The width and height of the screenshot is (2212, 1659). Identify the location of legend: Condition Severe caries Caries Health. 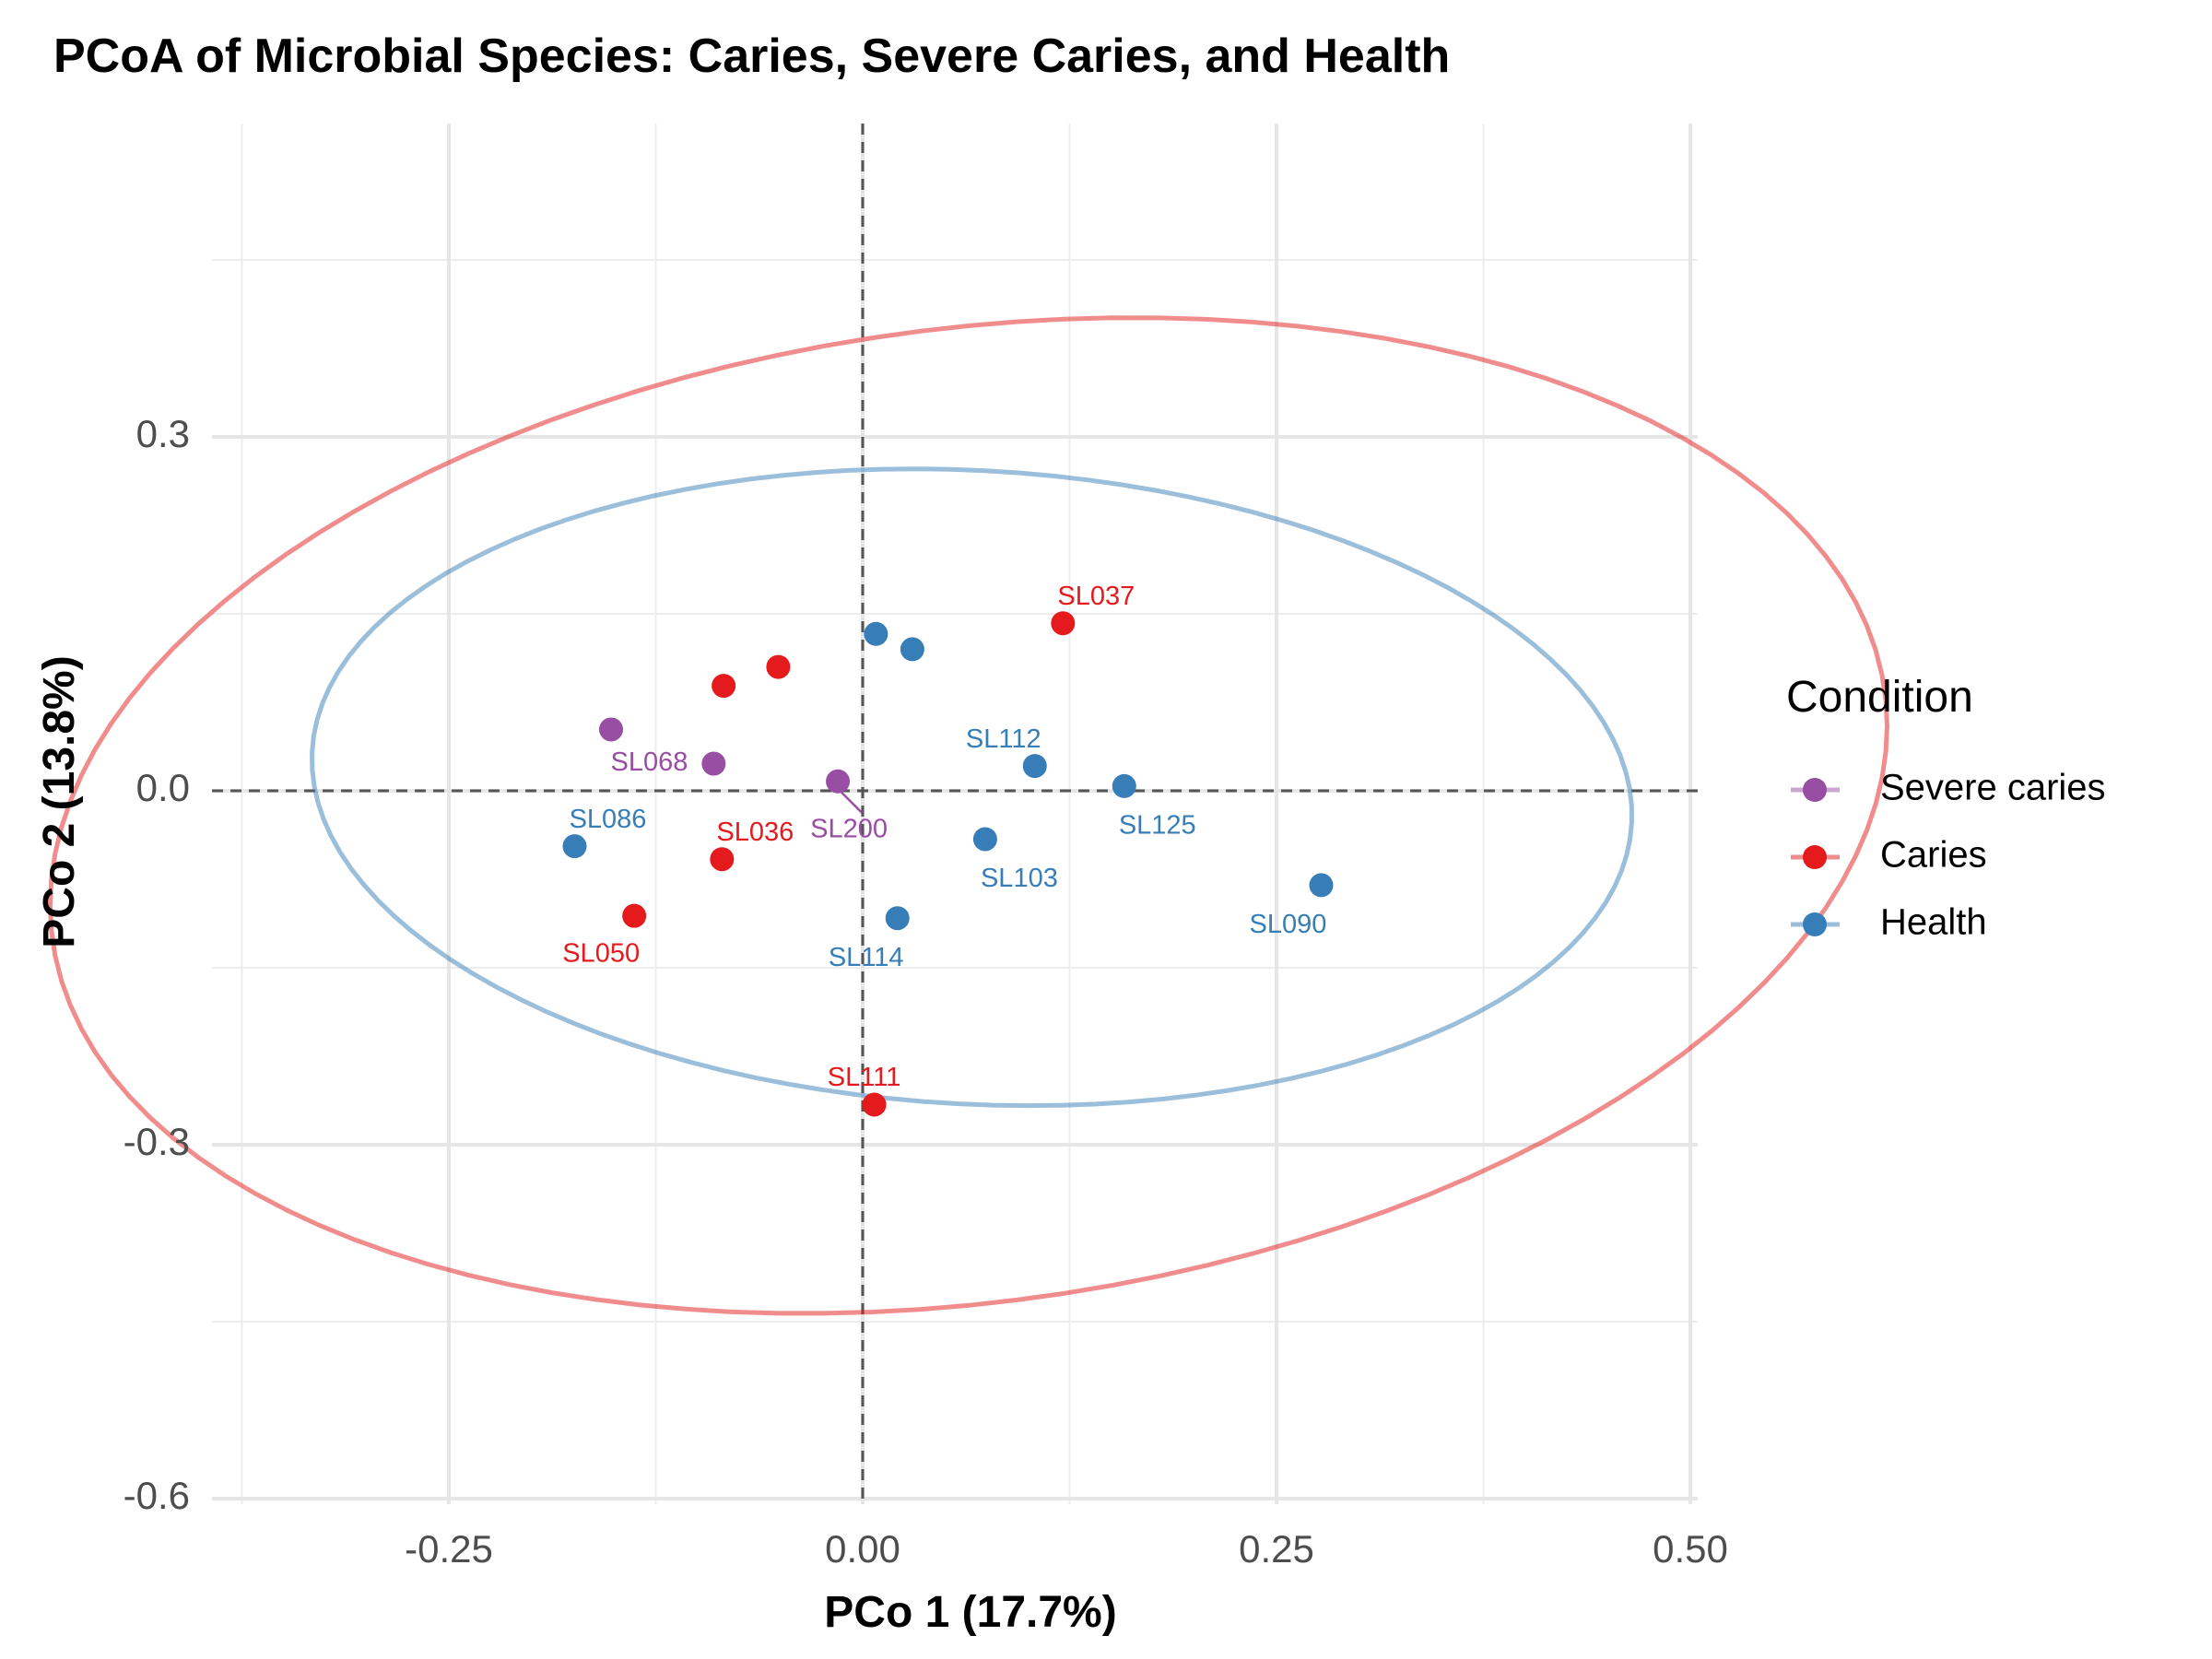
(1946, 808).